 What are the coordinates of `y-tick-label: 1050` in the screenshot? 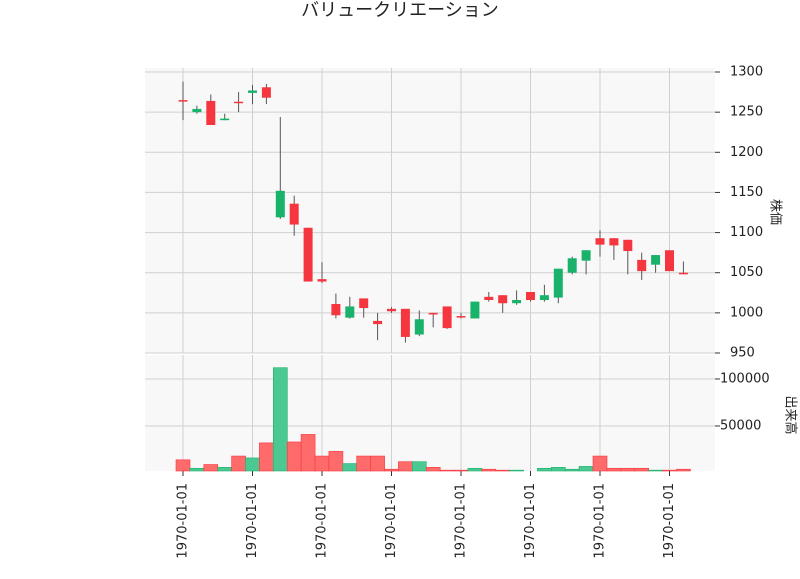 It's located at (746, 272).